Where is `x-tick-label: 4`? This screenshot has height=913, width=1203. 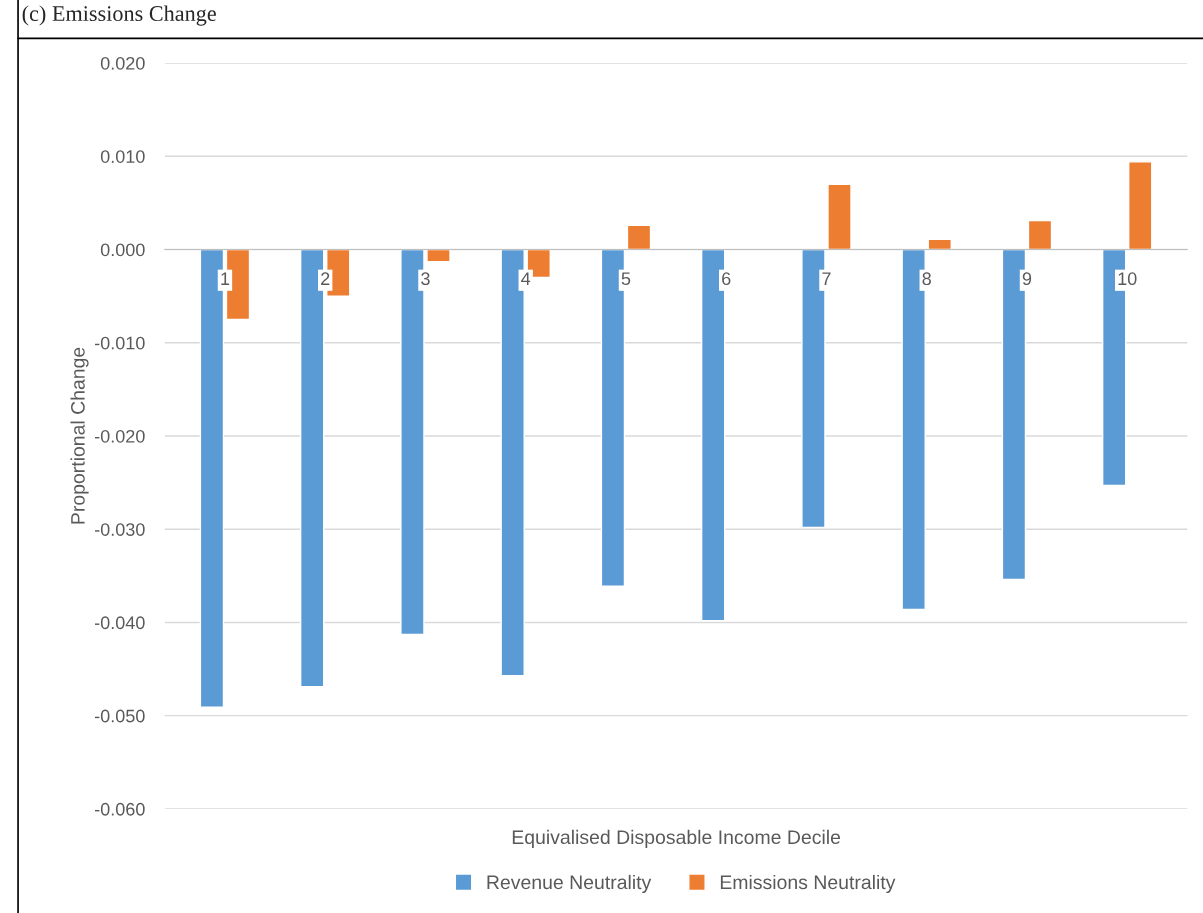 x-tick-label: 4 is located at coordinates (526, 278).